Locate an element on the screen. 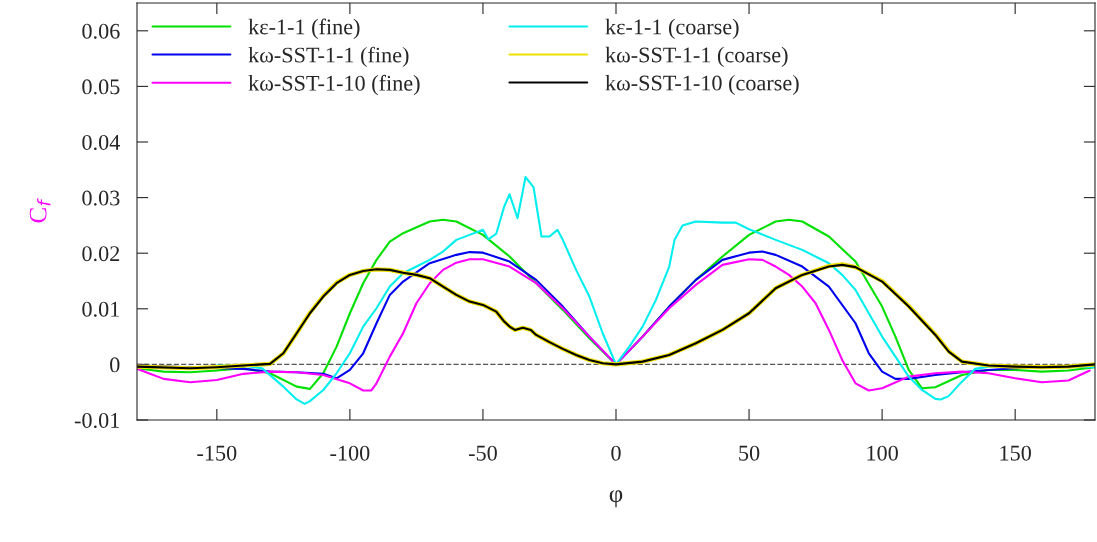  x-axis-title: φ is located at coordinates (616, 499).